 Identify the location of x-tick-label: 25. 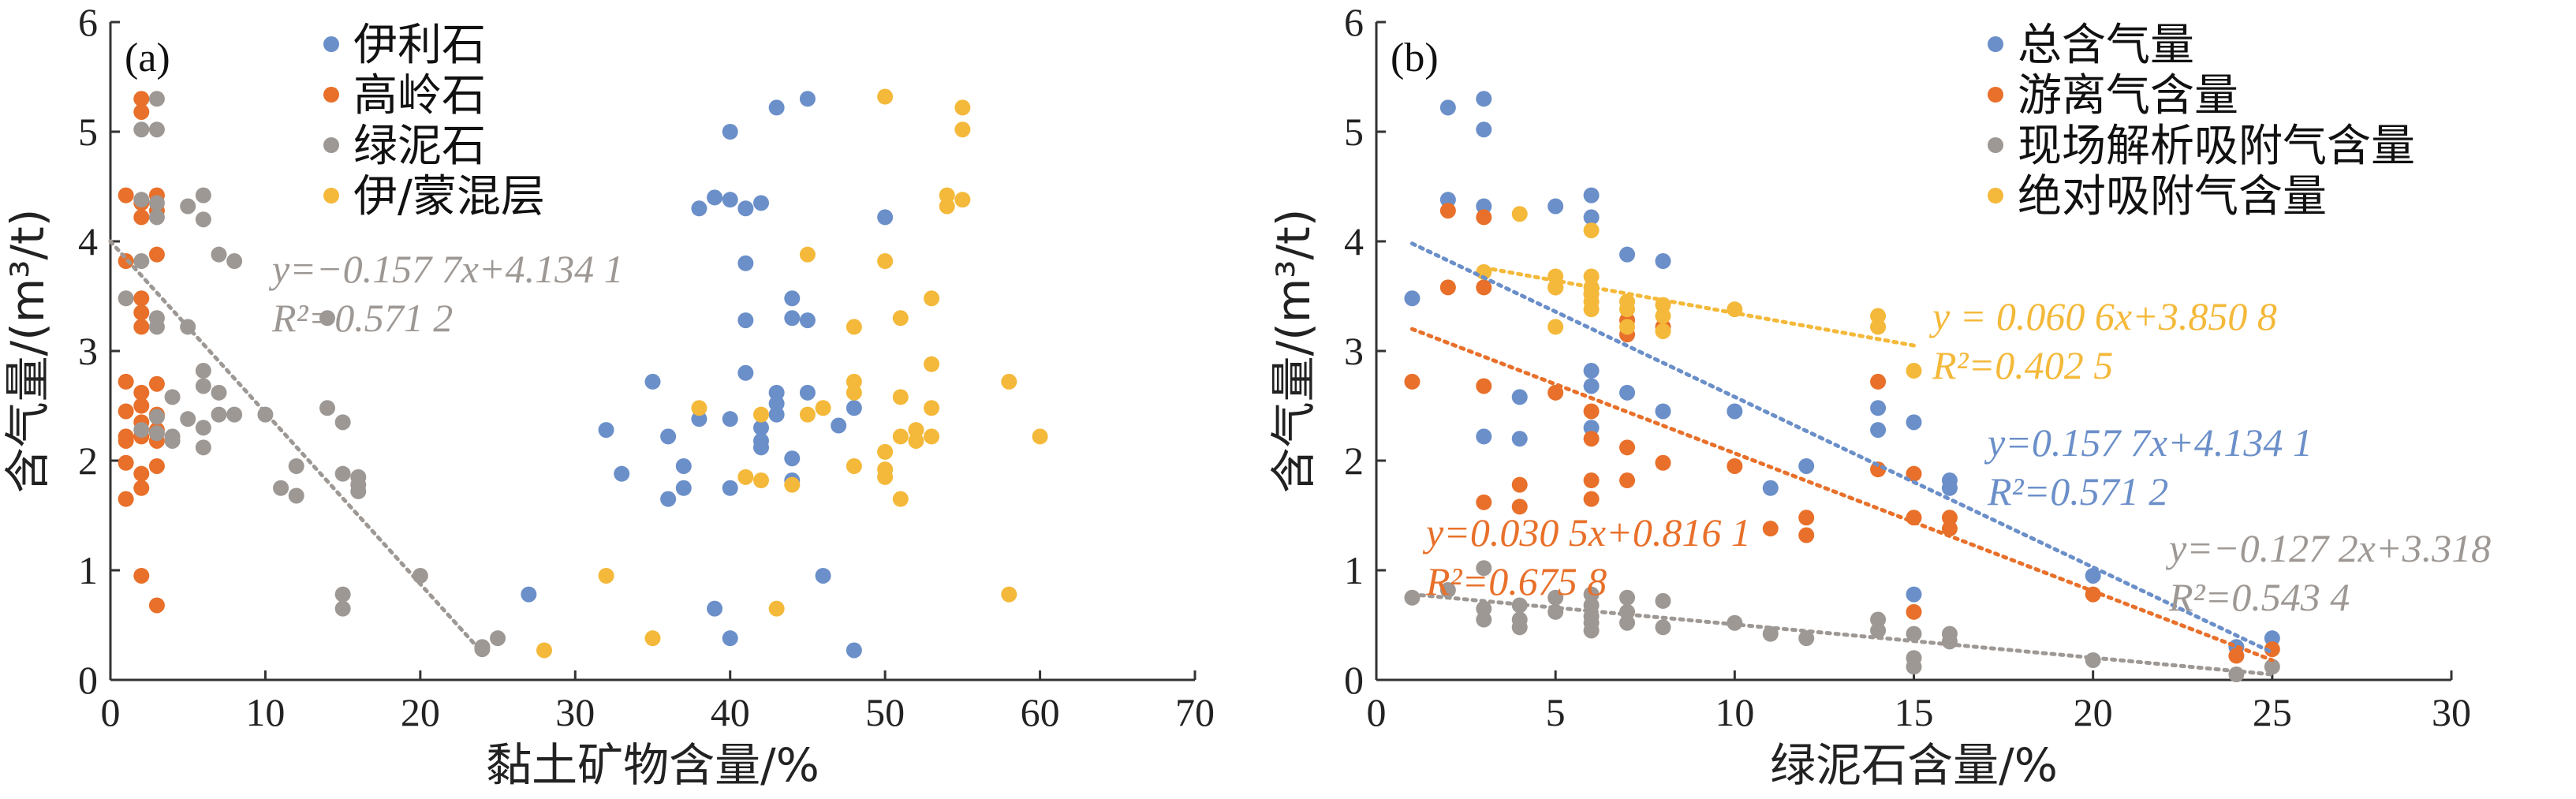
(2272, 712).